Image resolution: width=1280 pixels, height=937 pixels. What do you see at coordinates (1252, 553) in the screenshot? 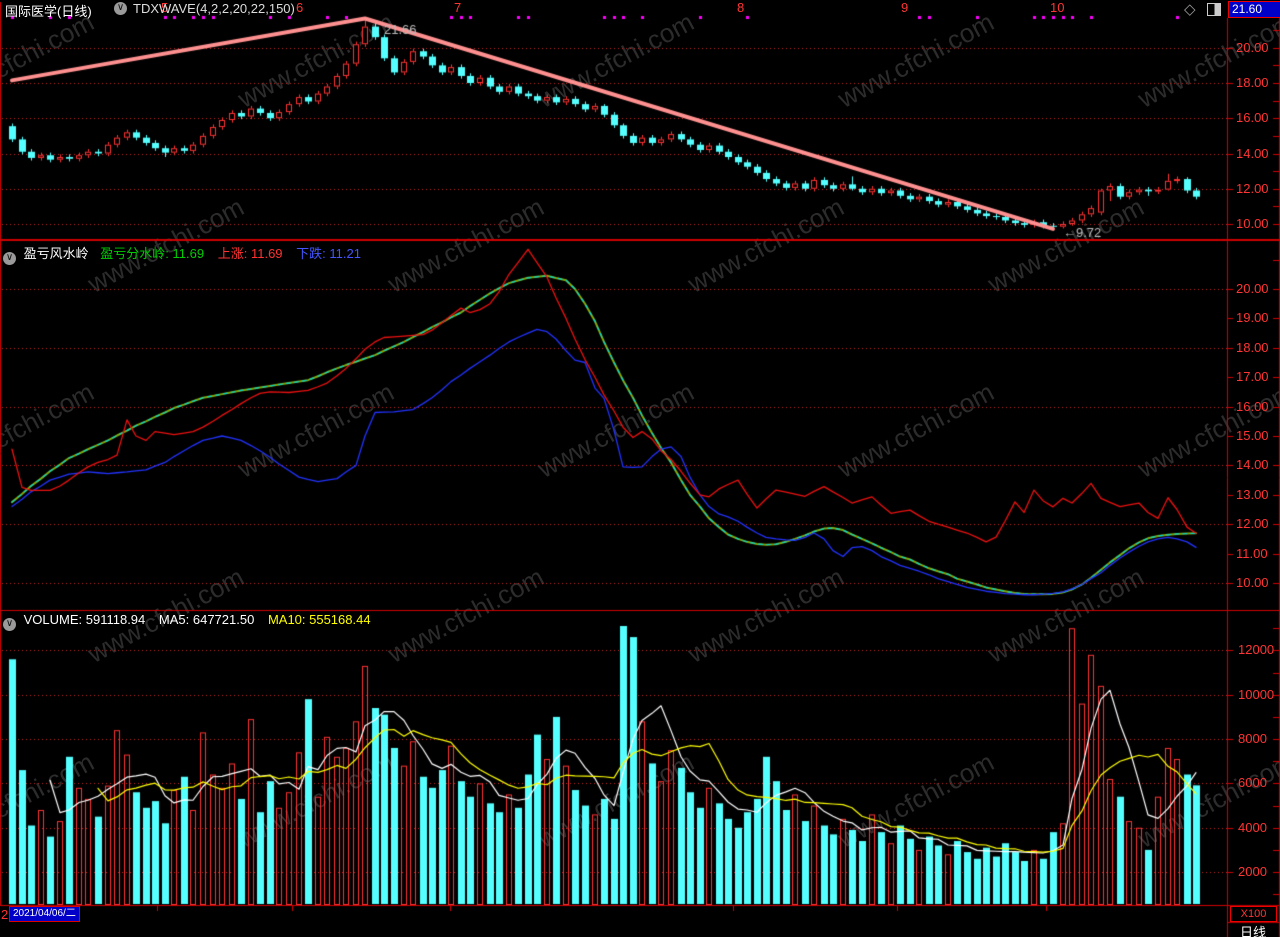
I see `y-axis-label: 11.00` at bounding box center [1252, 553].